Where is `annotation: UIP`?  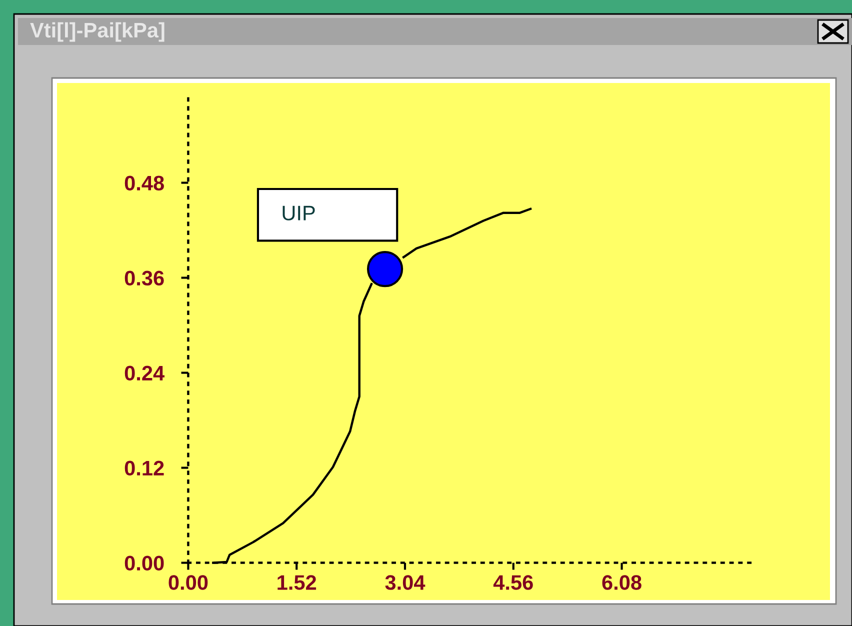
annotation: UIP is located at coordinates (298, 213).